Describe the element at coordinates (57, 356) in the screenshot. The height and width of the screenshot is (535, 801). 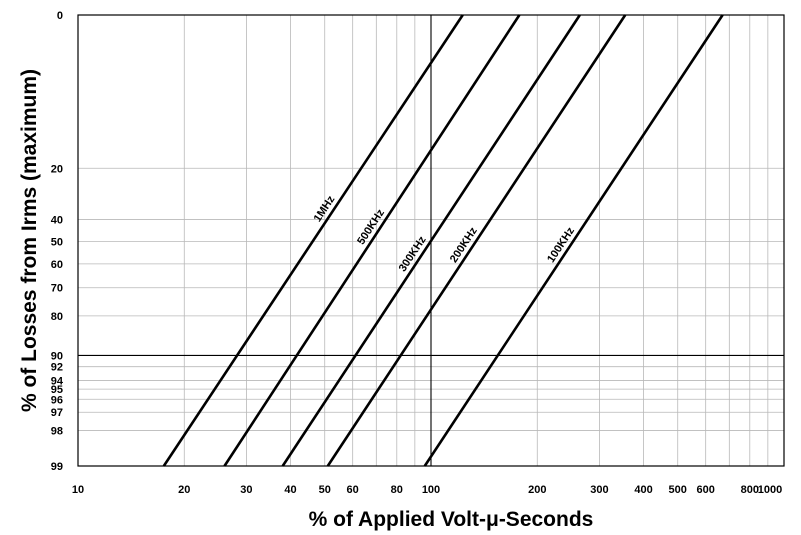
I see `y-tick-label: 90` at that location.